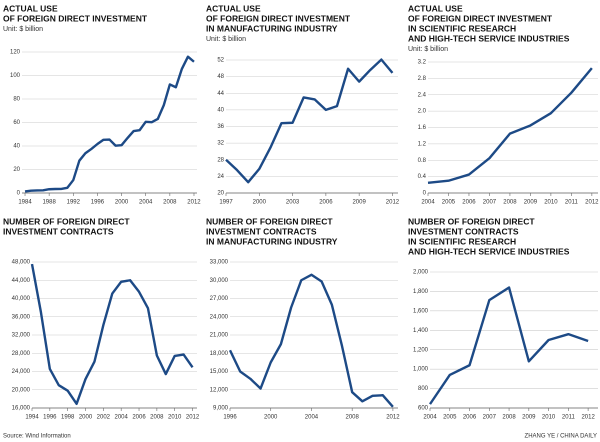 This screenshot has height=442, width=600. Describe the element at coordinates (220, 177) in the screenshot. I see `y-tick-label: 24` at that location.